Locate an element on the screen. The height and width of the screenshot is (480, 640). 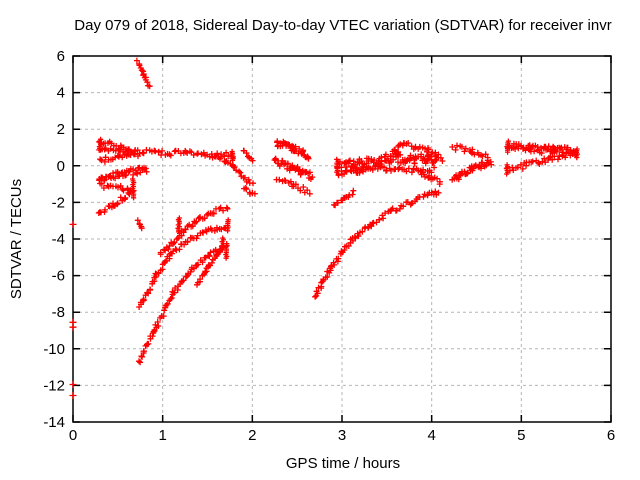
y-tick-label: -2 is located at coordinates (58, 202).